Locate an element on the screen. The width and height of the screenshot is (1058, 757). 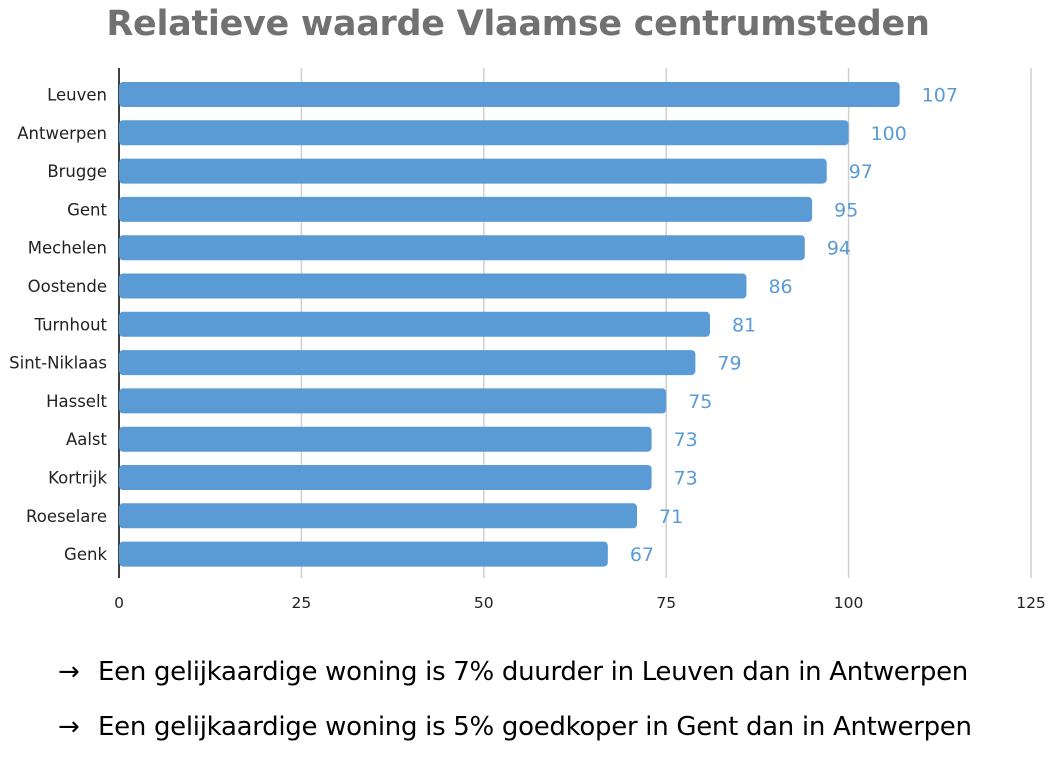
x-tick-label: 125 is located at coordinates (1031, 603).